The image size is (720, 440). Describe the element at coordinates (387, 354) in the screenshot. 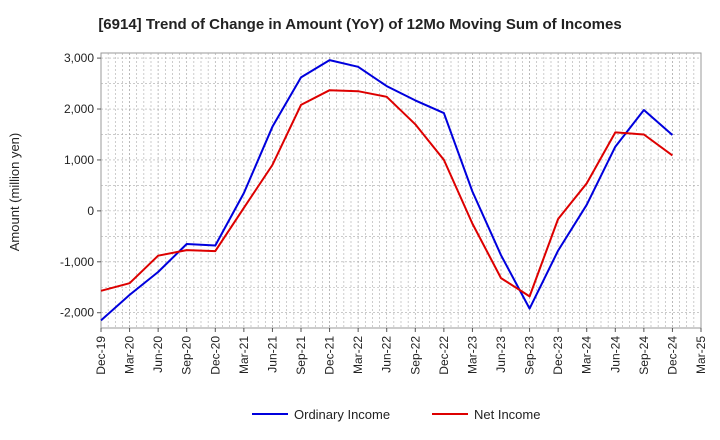

I see `x-tick-label: Jun-22` at that location.